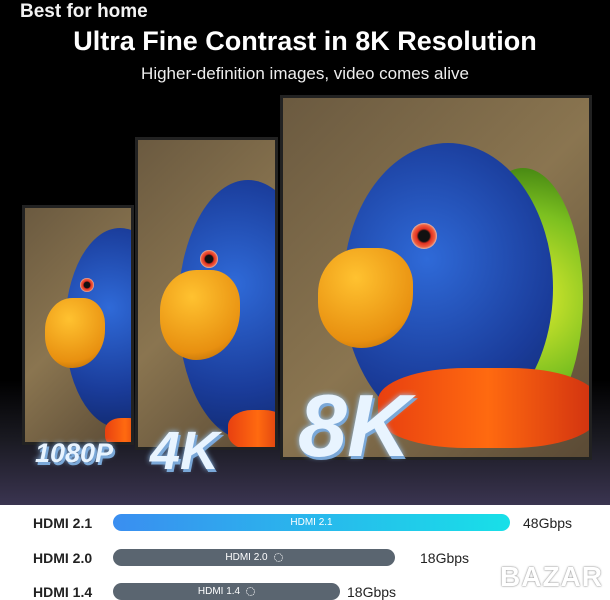 The width and height of the screenshot is (610, 600). I want to click on bar-hdmi20: HDMI 2.0, so click(254, 557).